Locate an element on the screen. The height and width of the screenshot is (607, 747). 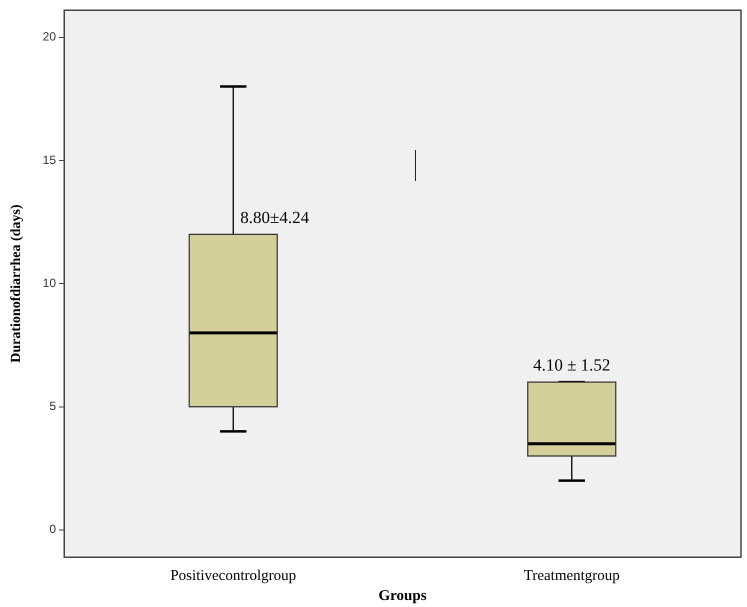
y-tick-label: 20 is located at coordinates (49, 37).